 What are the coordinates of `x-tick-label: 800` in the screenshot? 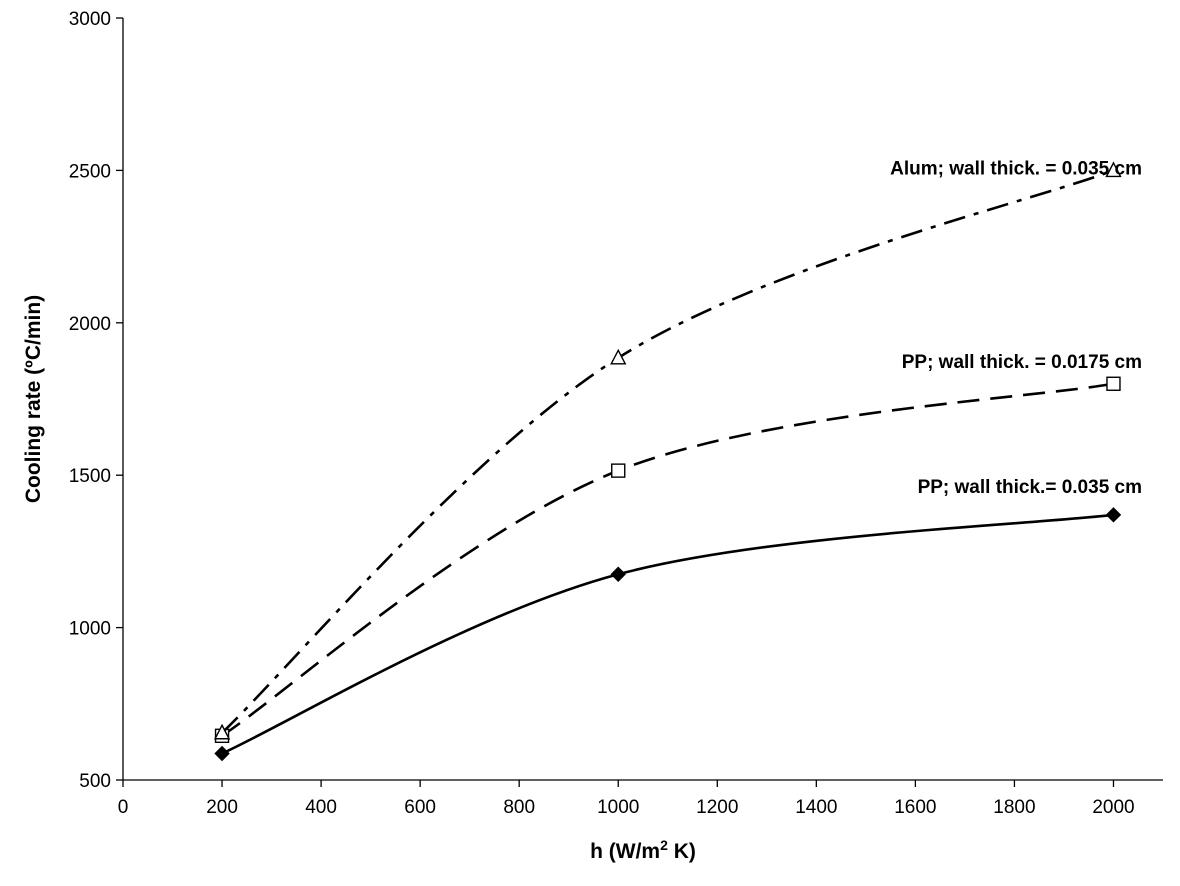 It's located at (519, 807).